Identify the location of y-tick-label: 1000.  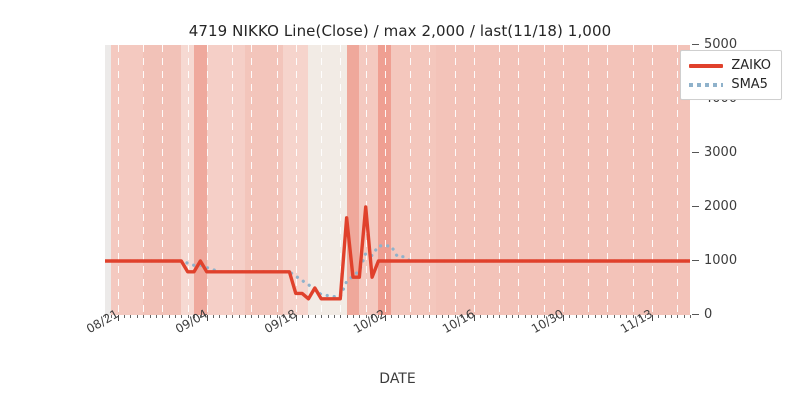
(714, 261).